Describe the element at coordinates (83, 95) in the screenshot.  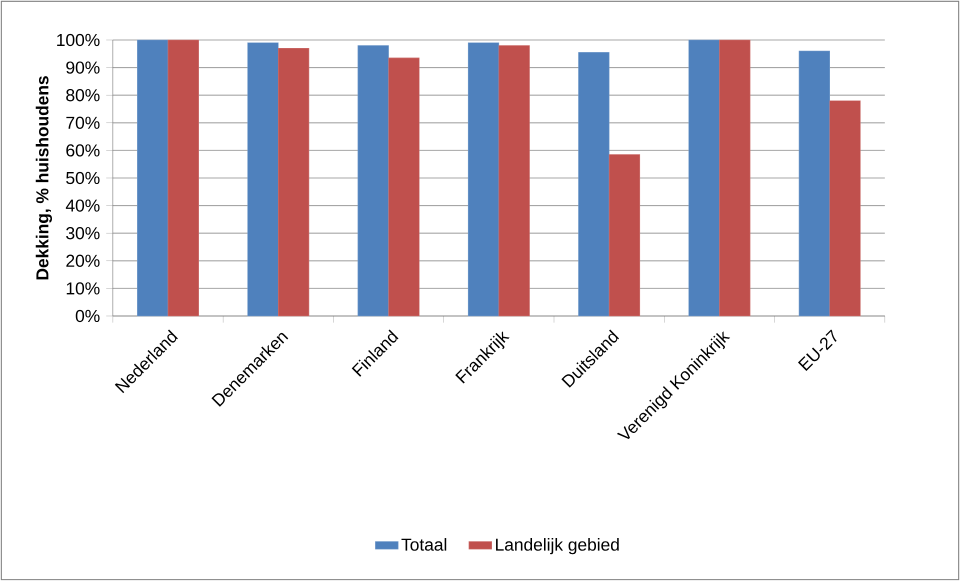
I see `y-tick-label: 80%` at that location.